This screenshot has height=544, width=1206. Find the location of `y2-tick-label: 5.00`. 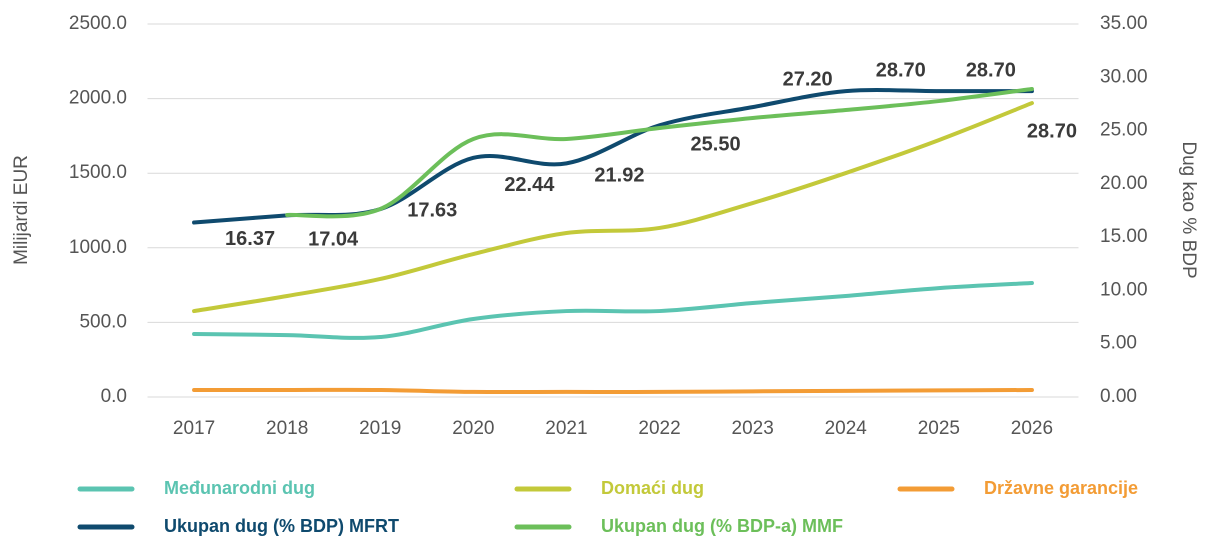

y2-tick-label: 5.00 is located at coordinates (1118, 343).